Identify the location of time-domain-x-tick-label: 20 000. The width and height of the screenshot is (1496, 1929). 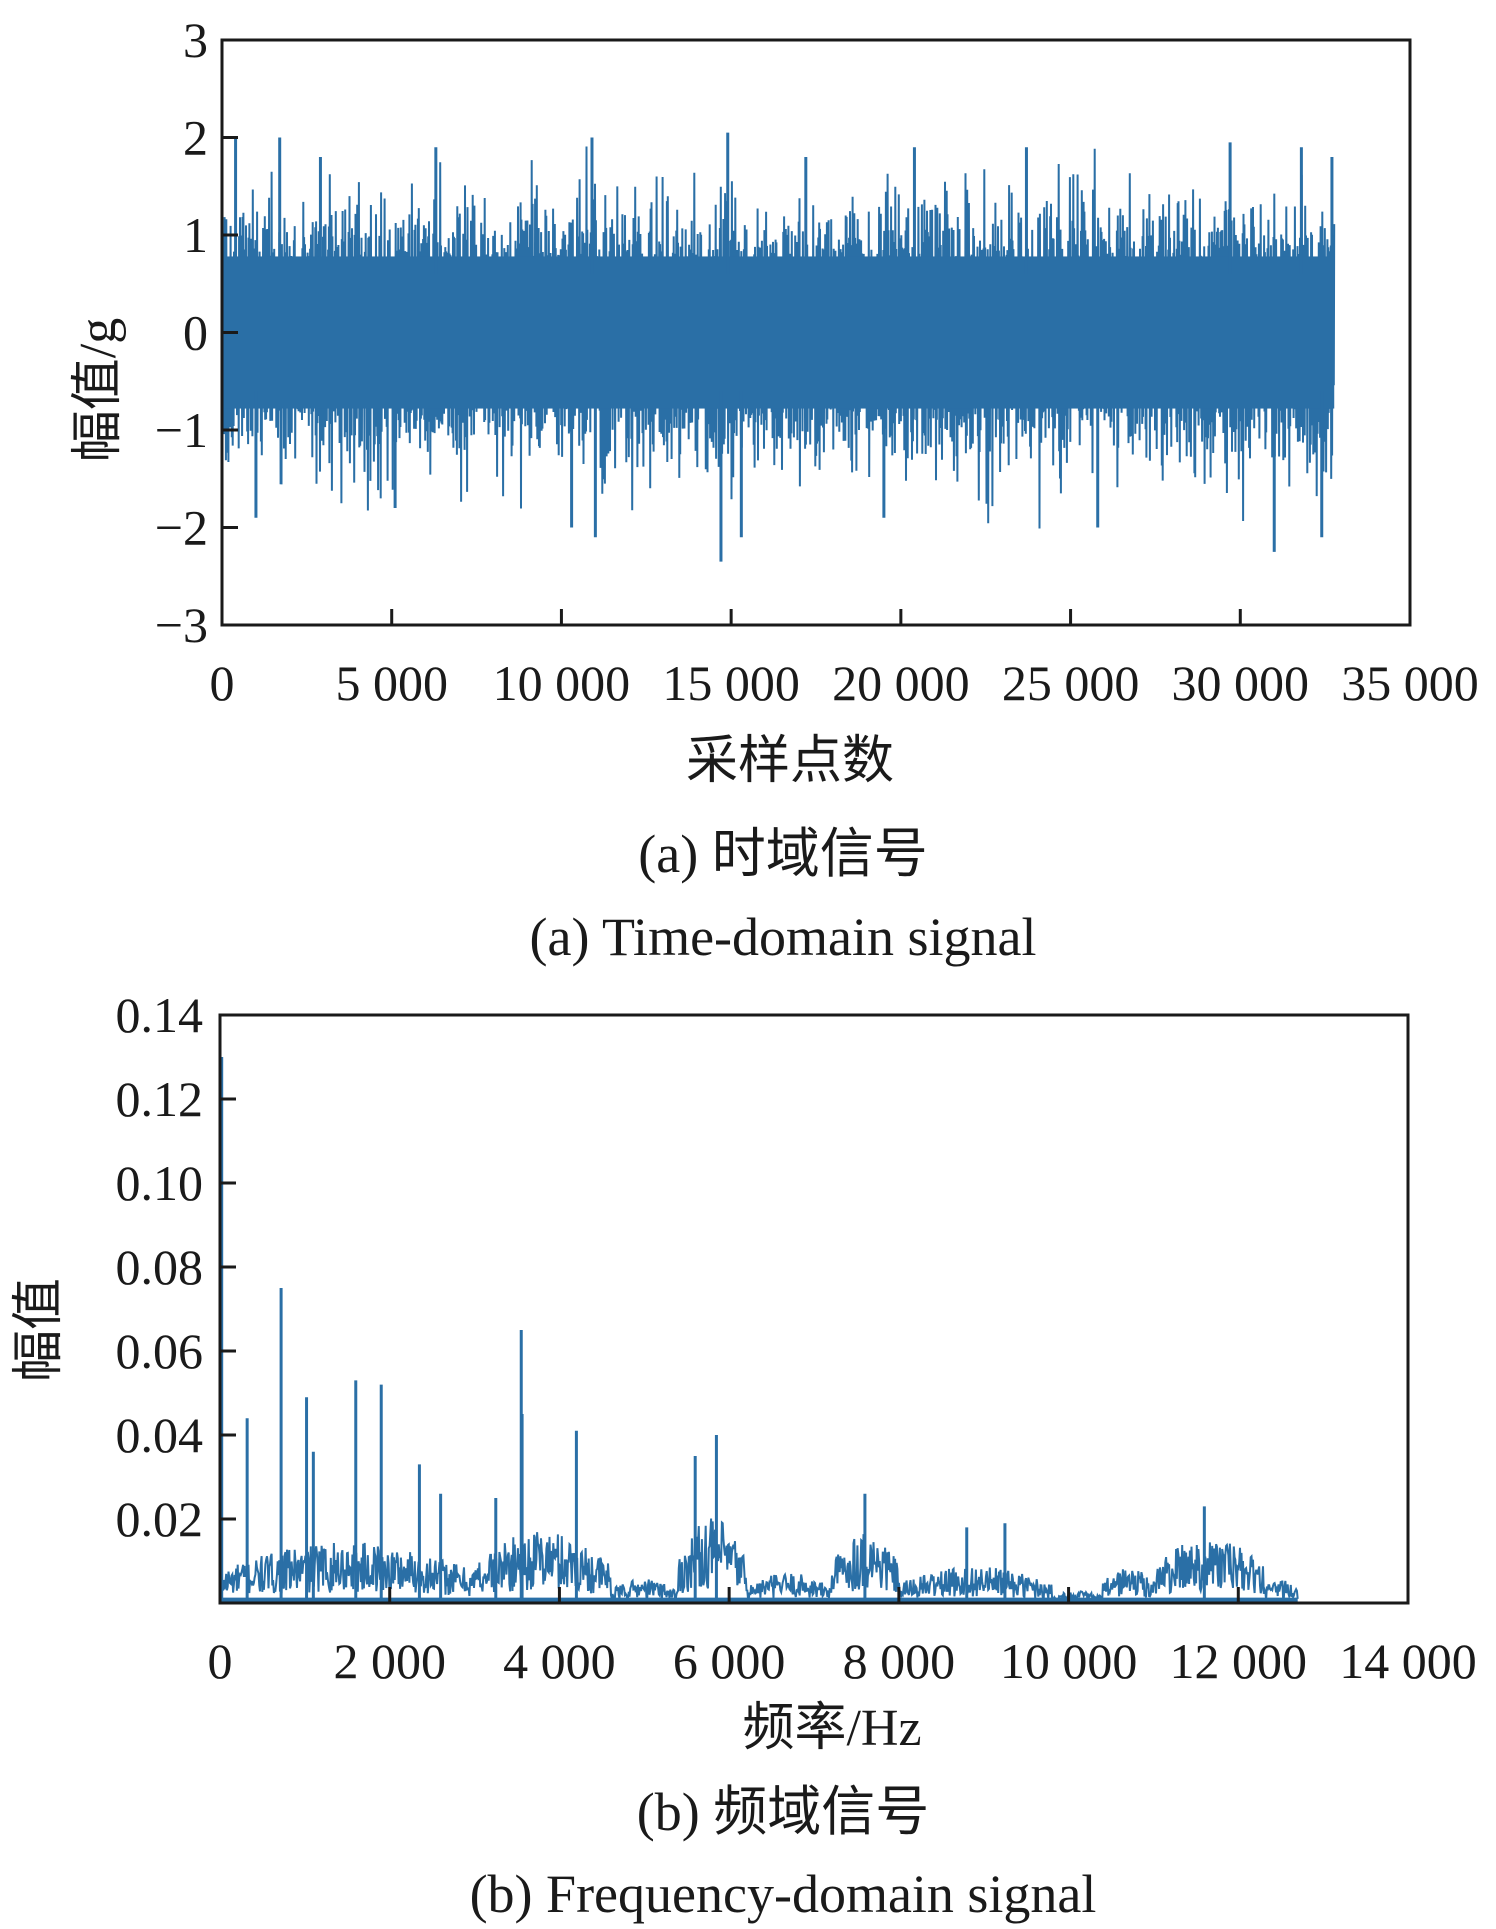
(901, 683).